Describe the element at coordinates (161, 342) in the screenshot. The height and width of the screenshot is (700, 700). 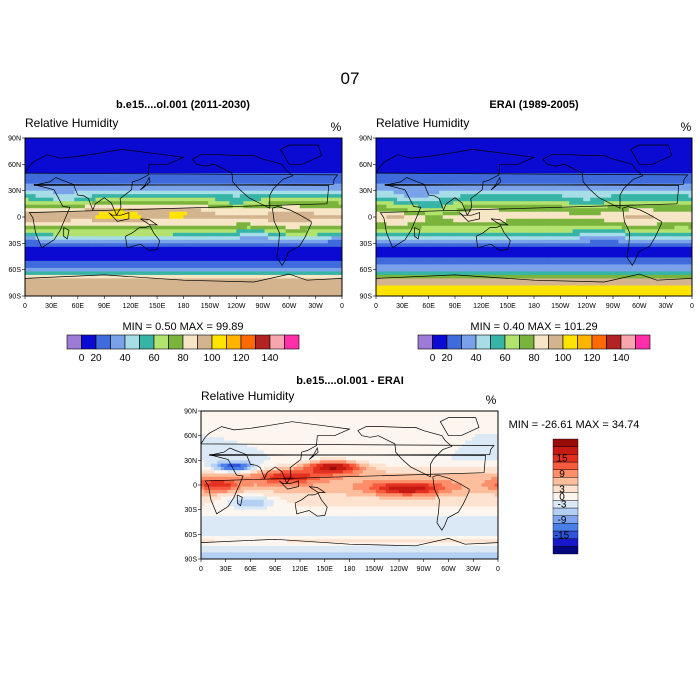
I see `colorbar-box` at that location.